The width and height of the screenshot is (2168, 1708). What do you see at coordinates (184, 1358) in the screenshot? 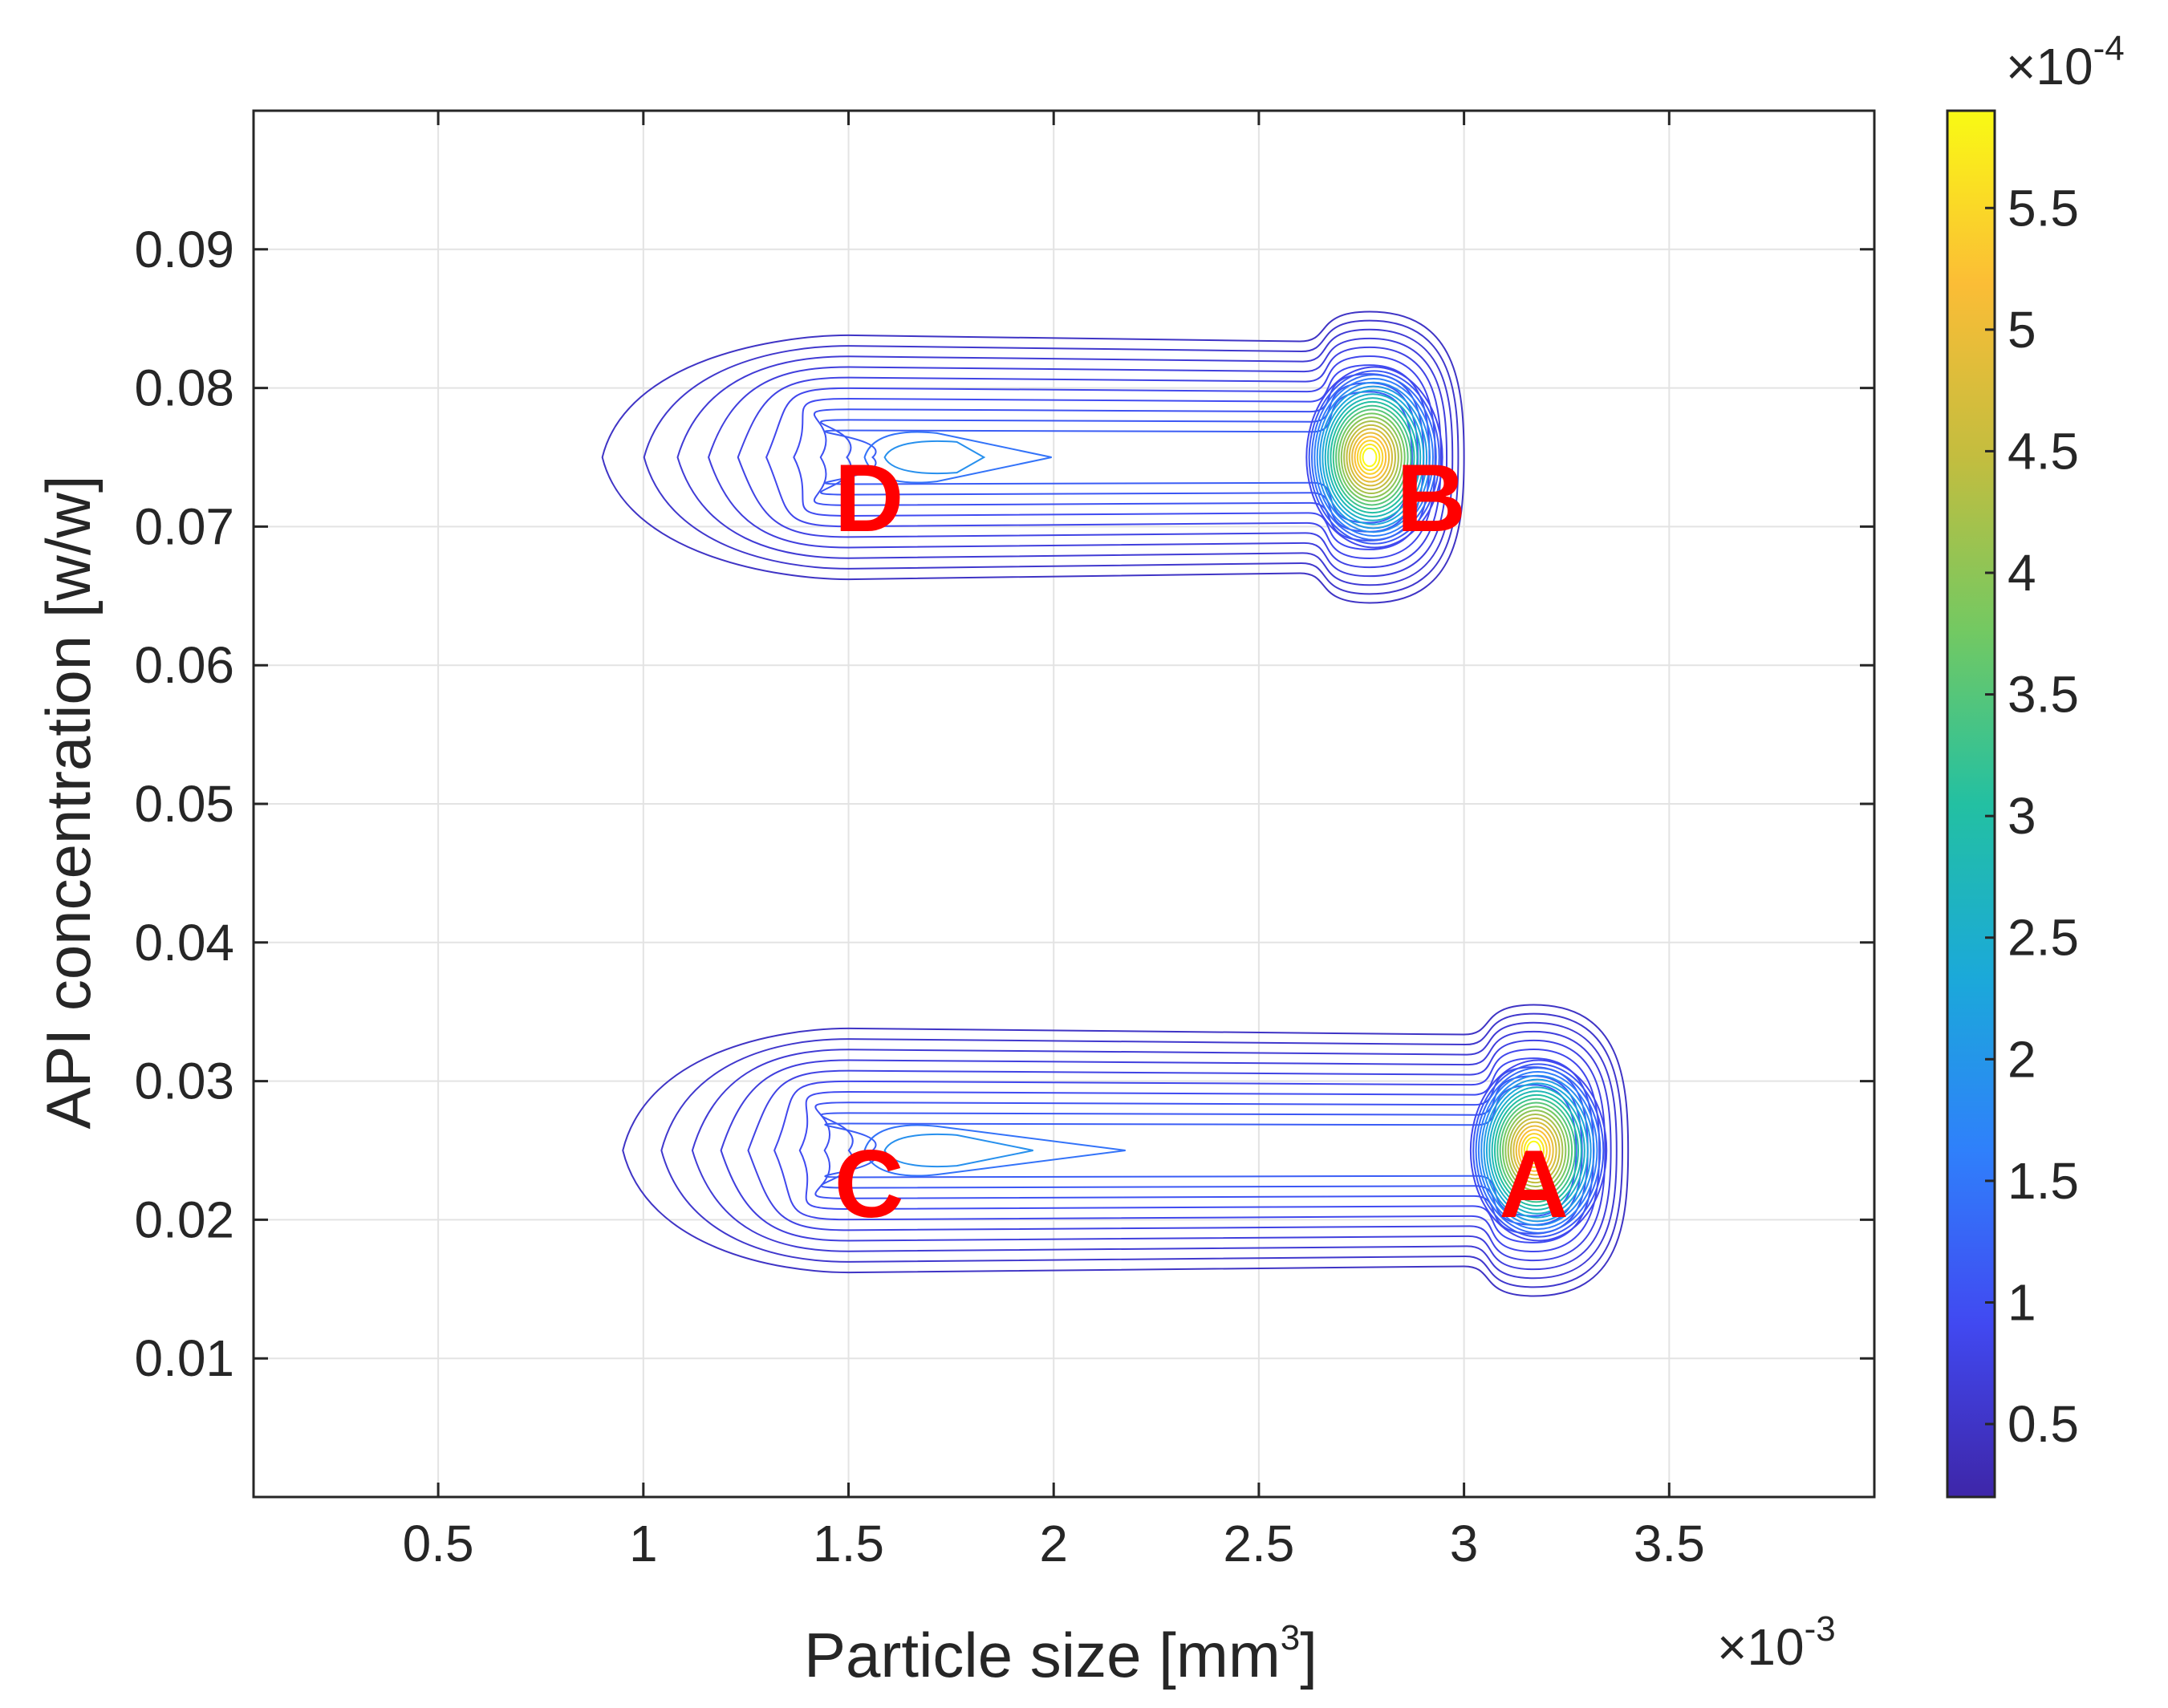
I see `y-tick-label: 0.01` at bounding box center [184, 1358].